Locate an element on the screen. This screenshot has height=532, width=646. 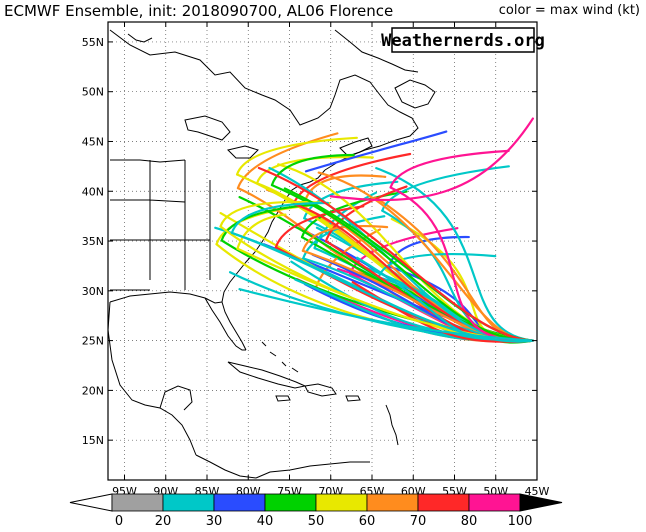
lat-tick-label: 25N is located at coordinates (93, 341).